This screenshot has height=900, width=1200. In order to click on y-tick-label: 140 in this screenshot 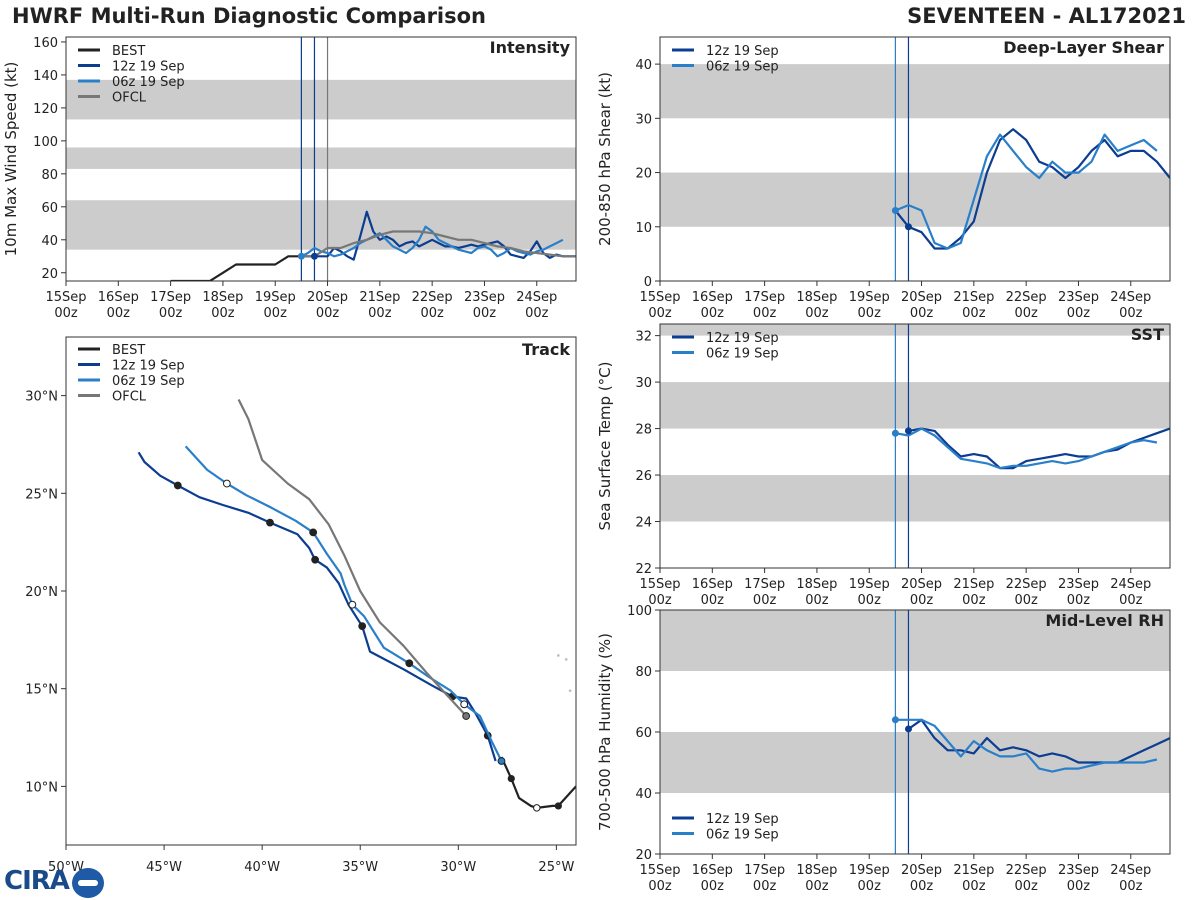, I will do `click(45, 76)`.